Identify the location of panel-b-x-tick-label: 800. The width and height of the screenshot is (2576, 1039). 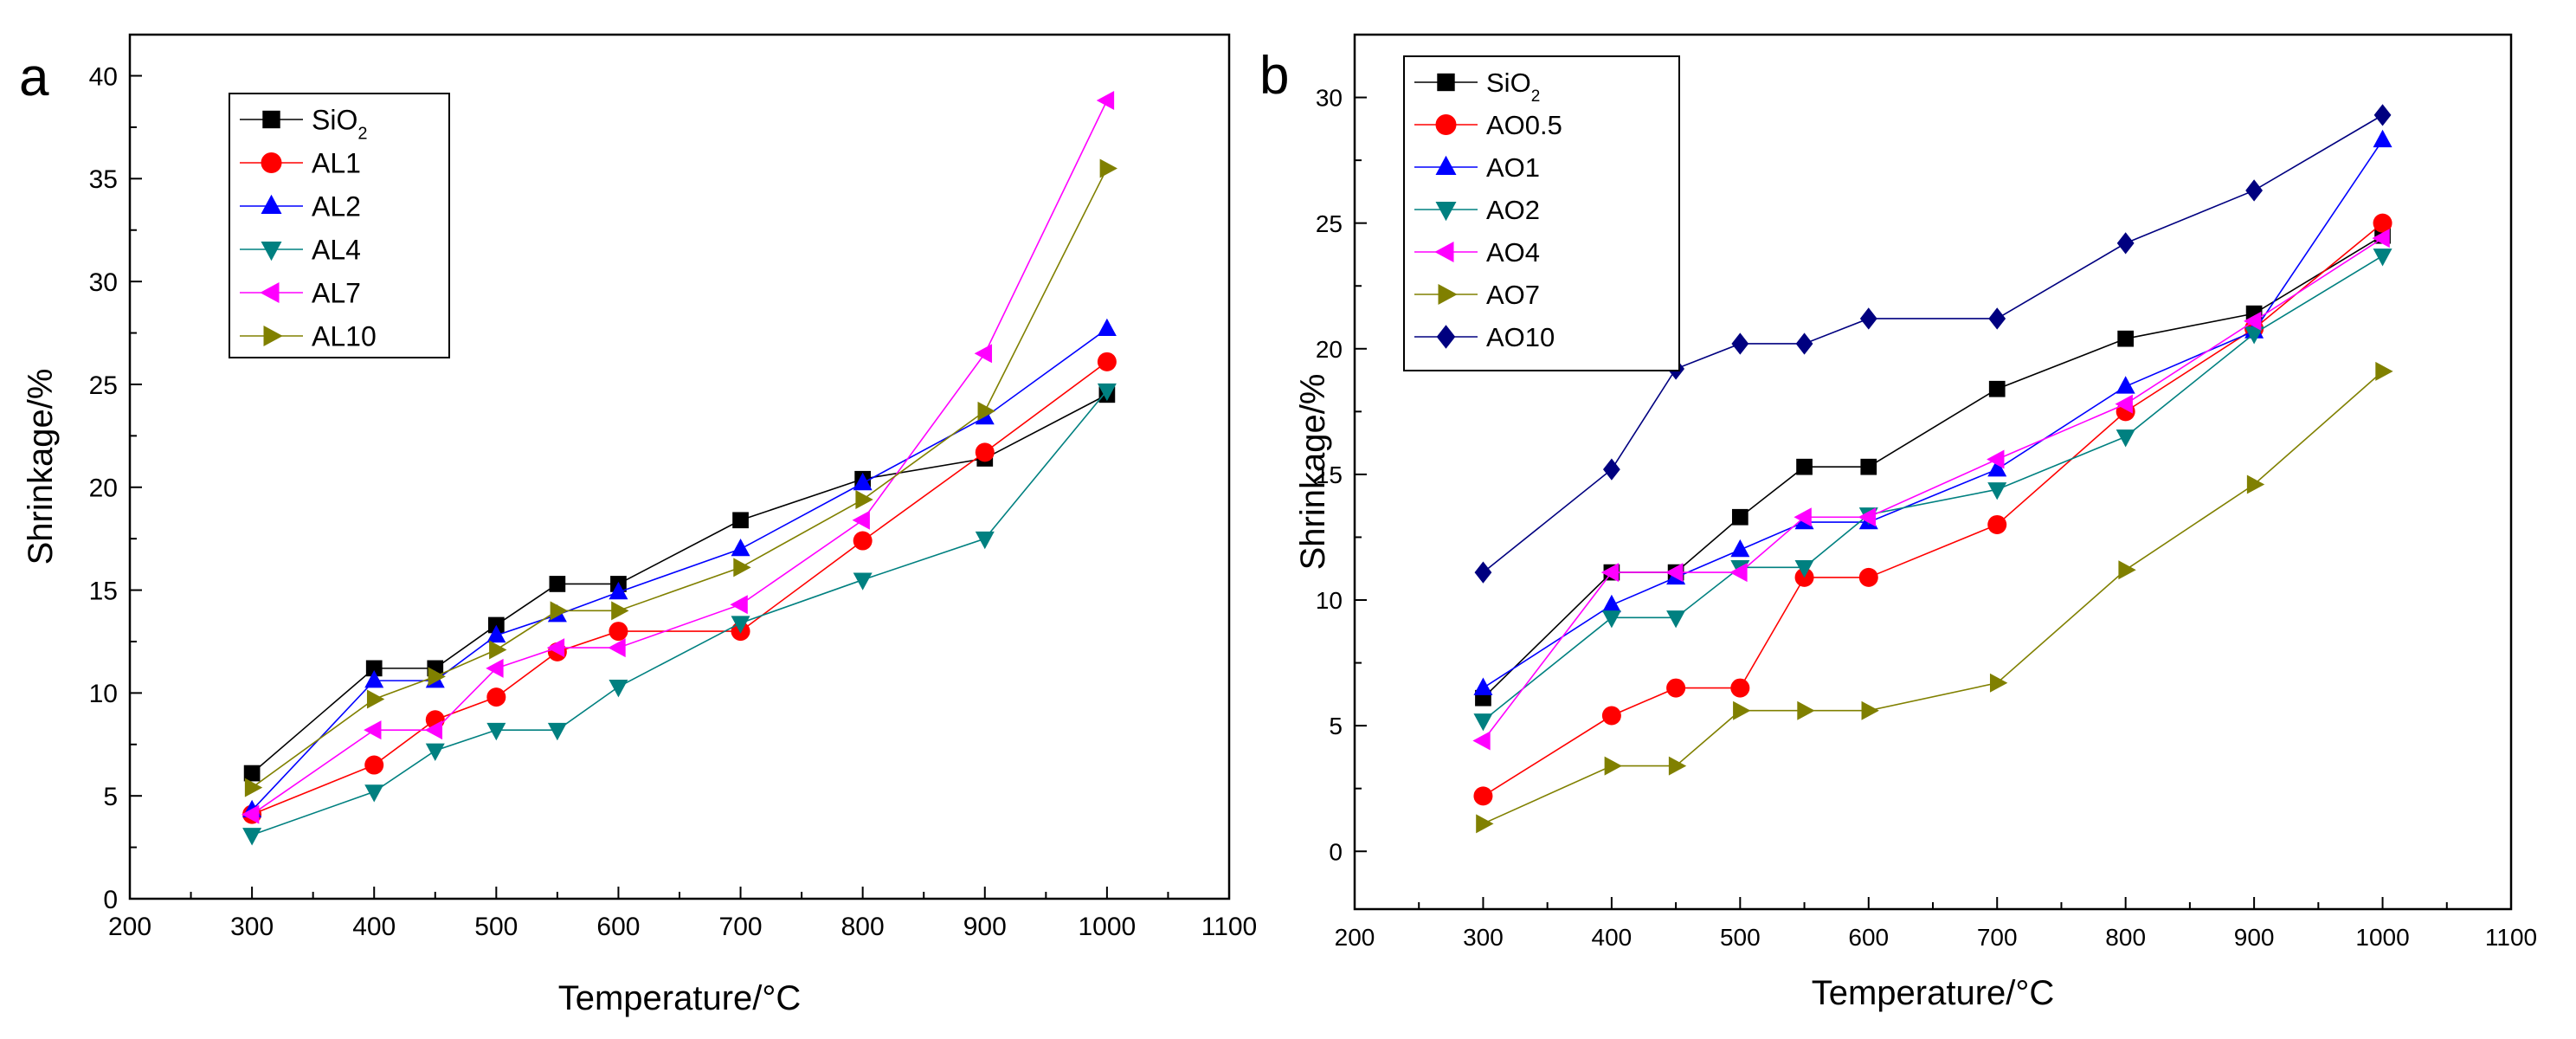
(2125, 937).